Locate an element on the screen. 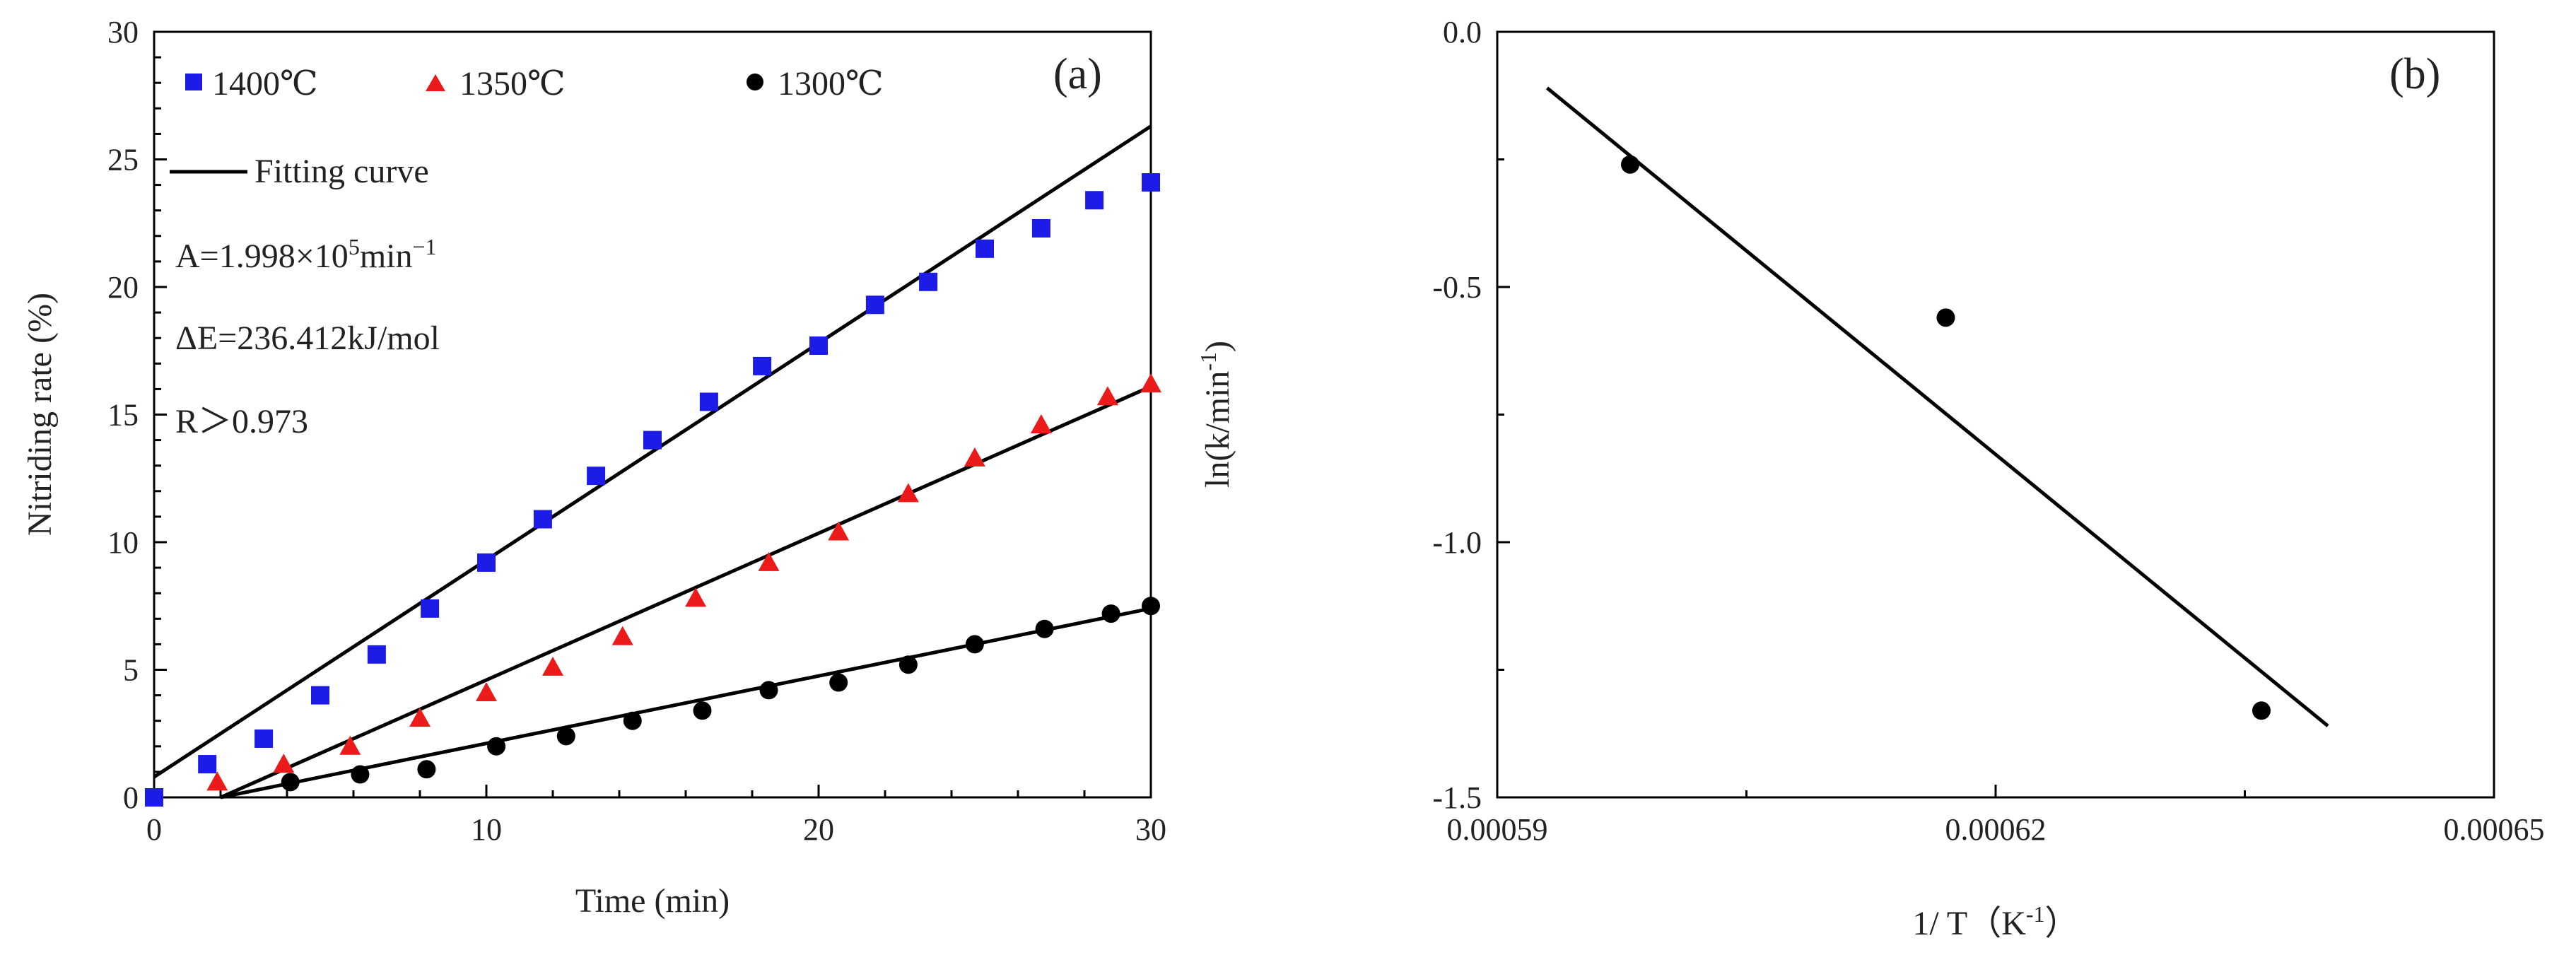 The height and width of the screenshot is (955, 2576). panel-b-y-axis-title: ln(k/min-1) is located at coordinates (1215, 414).